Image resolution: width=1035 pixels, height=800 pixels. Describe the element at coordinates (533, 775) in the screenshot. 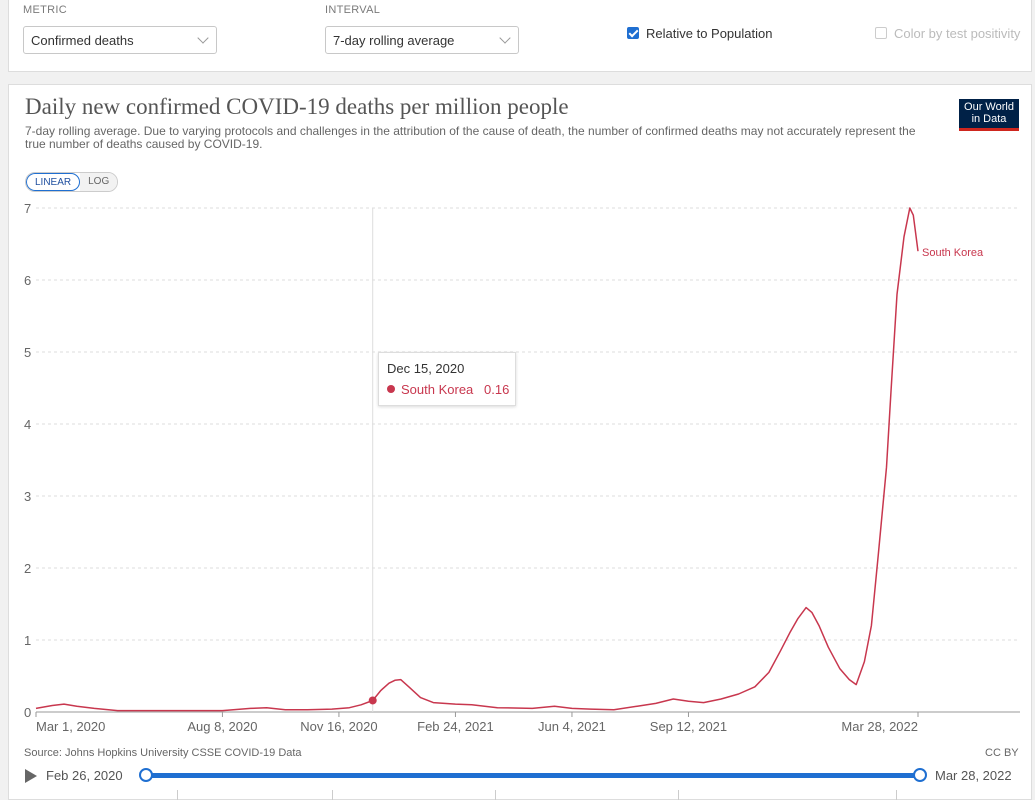

I see `timeline-track` at that location.